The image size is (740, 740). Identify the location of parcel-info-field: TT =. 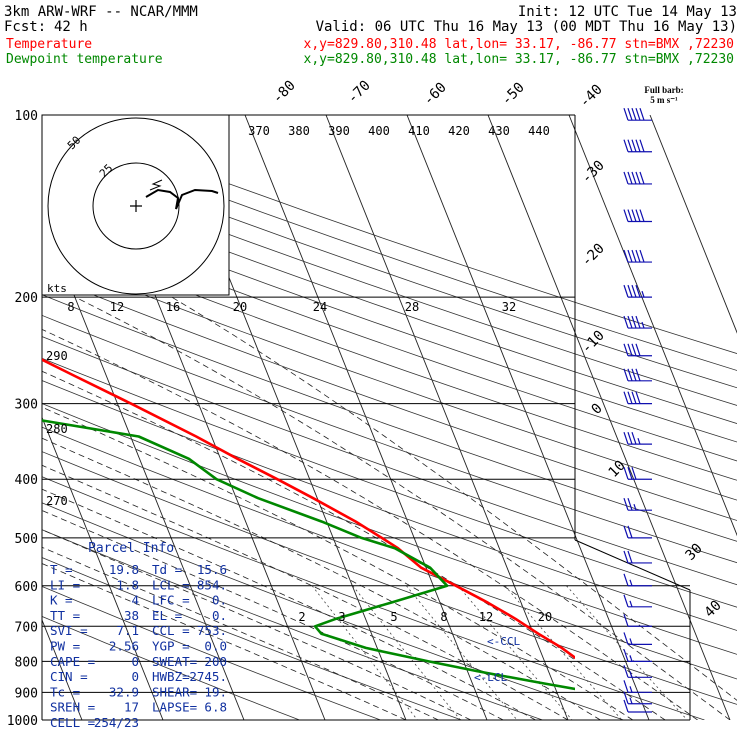
(65, 615).